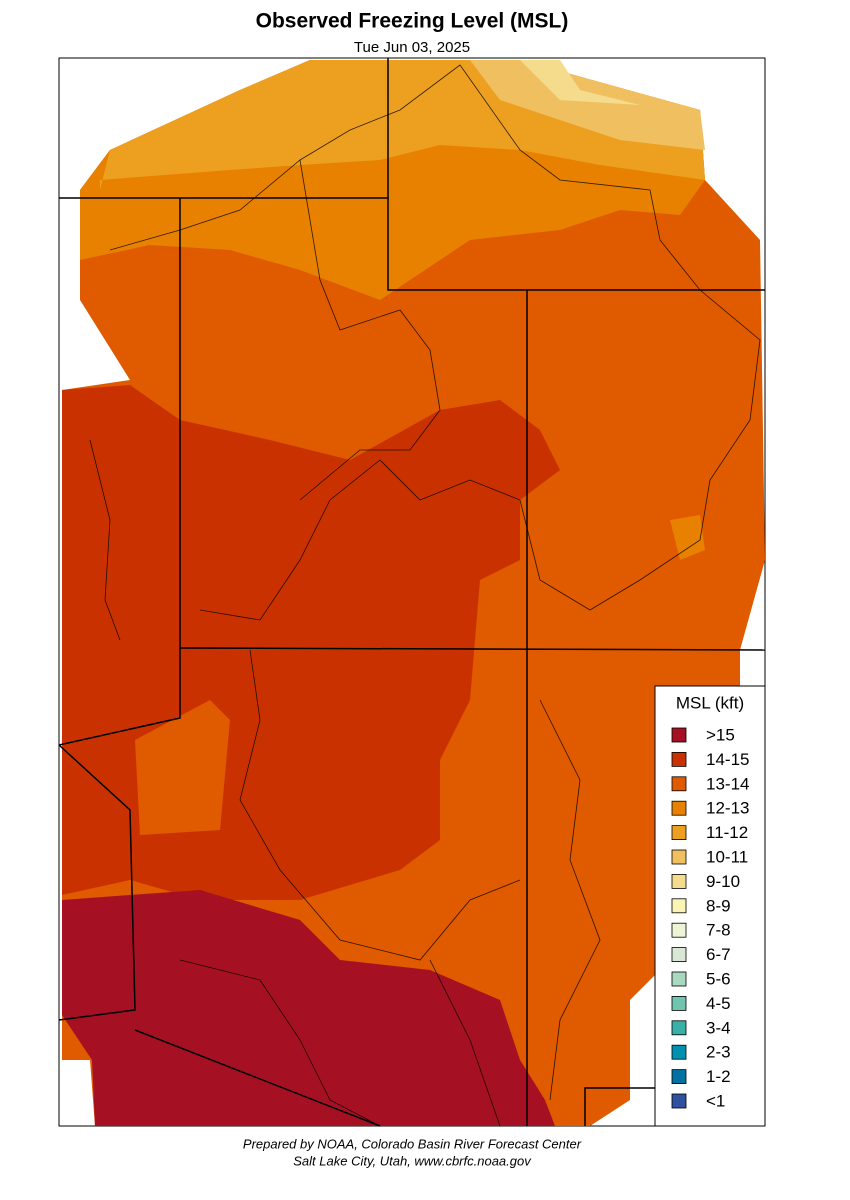  I want to click on legend-label: 11-12, so click(727, 832).